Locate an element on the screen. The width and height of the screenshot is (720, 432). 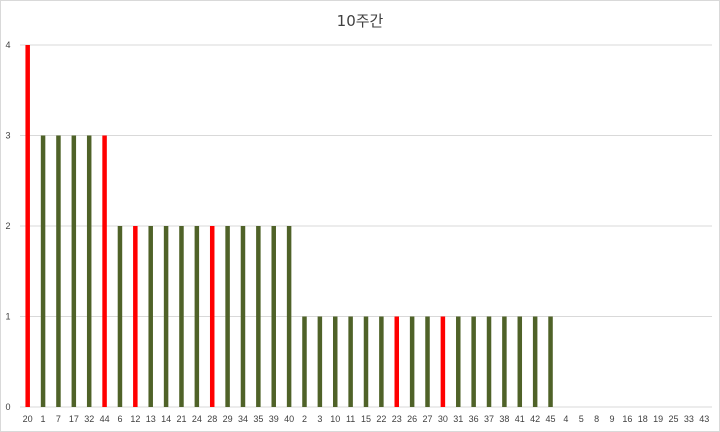
x-tick-label: 27 is located at coordinates (428, 419).